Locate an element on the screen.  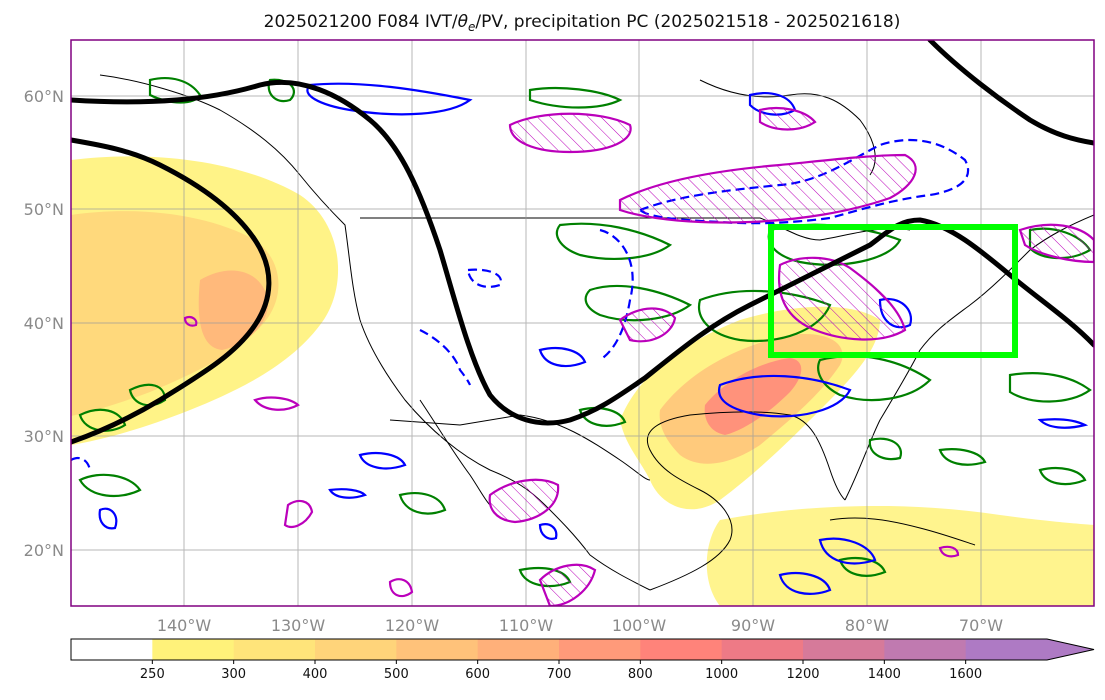
colorbar-outline is located at coordinates (582, 649).